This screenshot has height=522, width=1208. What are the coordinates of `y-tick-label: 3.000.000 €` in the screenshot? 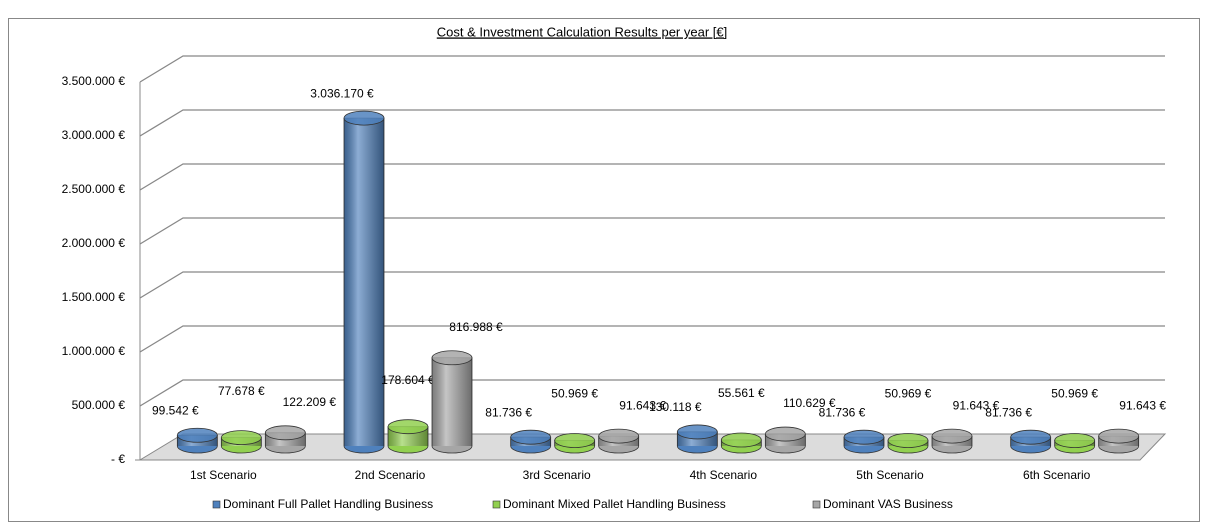 It's located at (94, 135).